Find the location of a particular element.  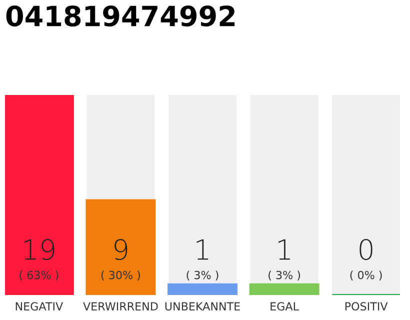

data-label: 9 is located at coordinates (121, 249).